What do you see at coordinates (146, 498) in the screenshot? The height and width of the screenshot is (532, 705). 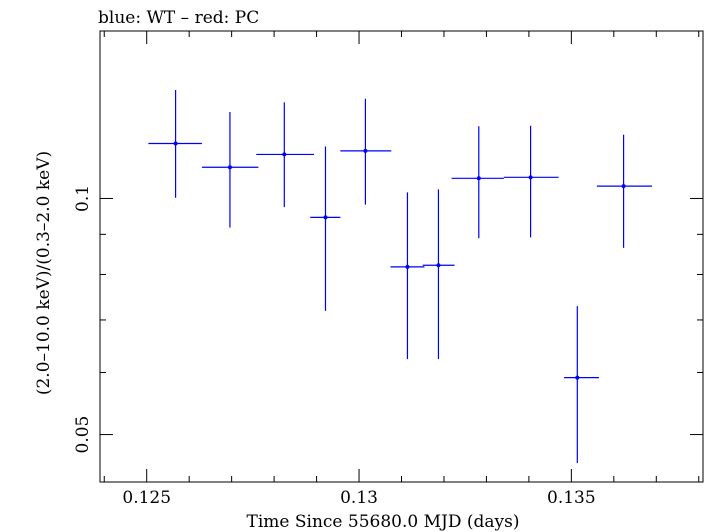 I see `x-tick-label: 0.125` at bounding box center [146, 498].